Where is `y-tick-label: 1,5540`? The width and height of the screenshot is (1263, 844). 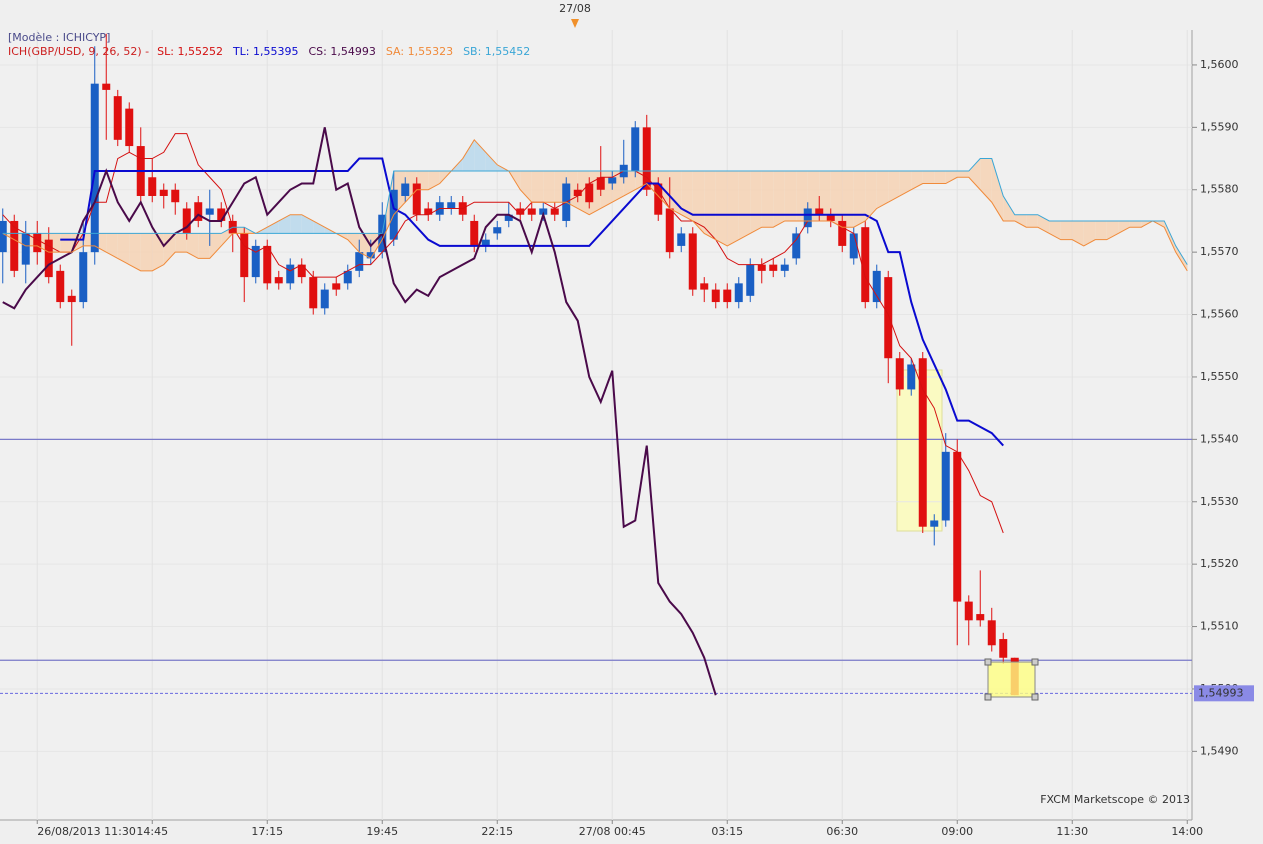 y-tick-label: 1,5540 is located at coordinates (1219, 438).